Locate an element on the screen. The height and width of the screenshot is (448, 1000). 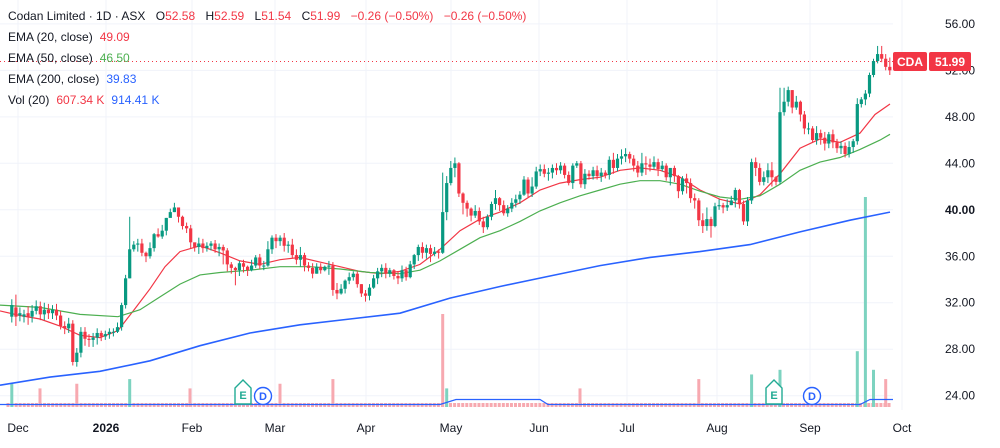
legend-volume-row: Vol (20) 607.34 K 914.41 K is located at coordinates (267, 100).